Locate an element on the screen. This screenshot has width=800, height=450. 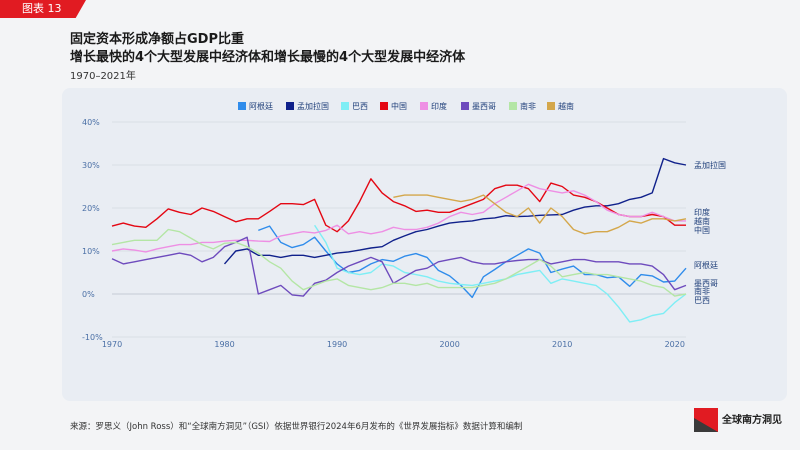
x-tick-label: 1970 is located at coordinates (112, 344).